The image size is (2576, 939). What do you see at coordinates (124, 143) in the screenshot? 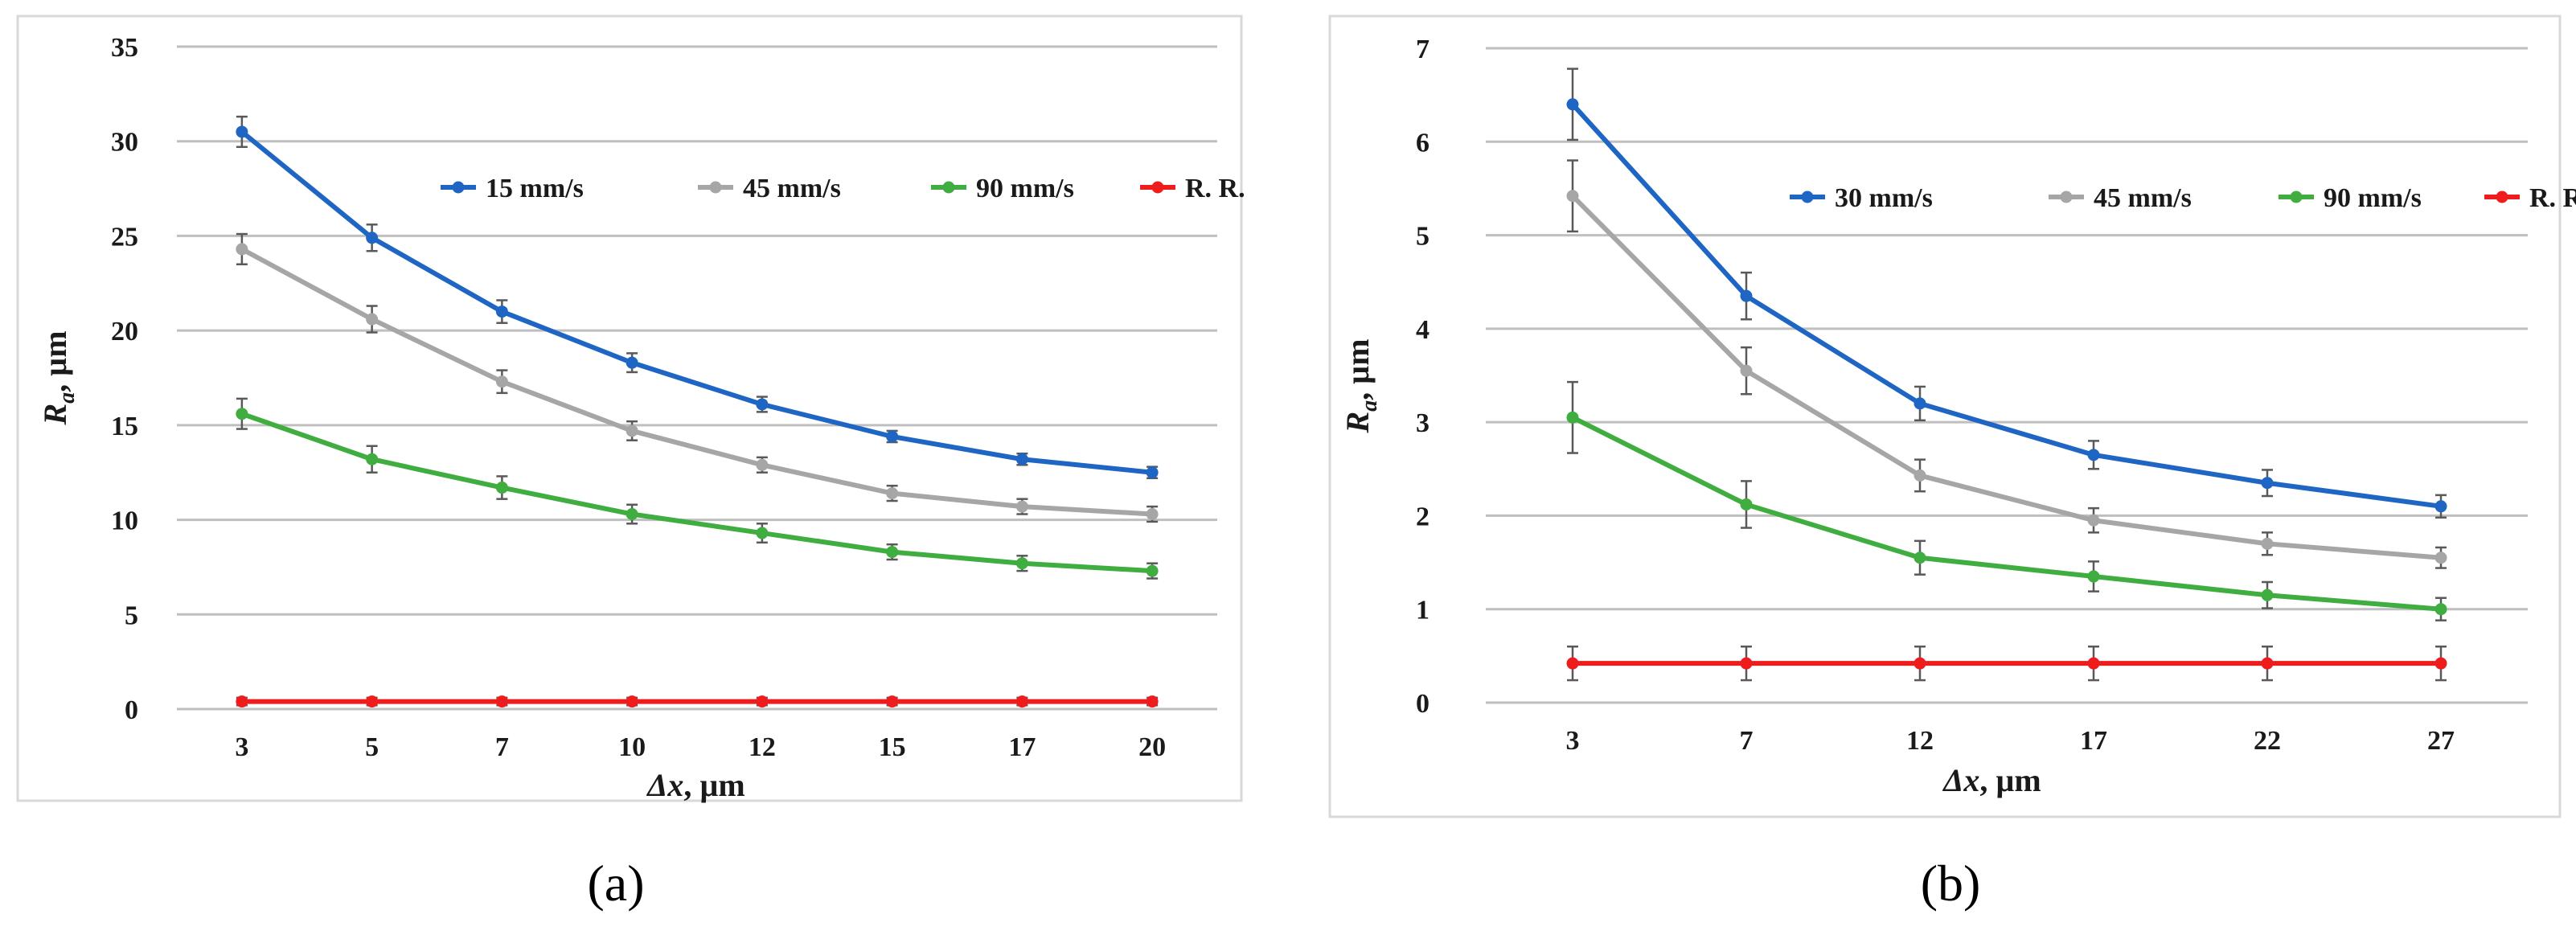
I see `y-tick-label: 30` at bounding box center [124, 143].